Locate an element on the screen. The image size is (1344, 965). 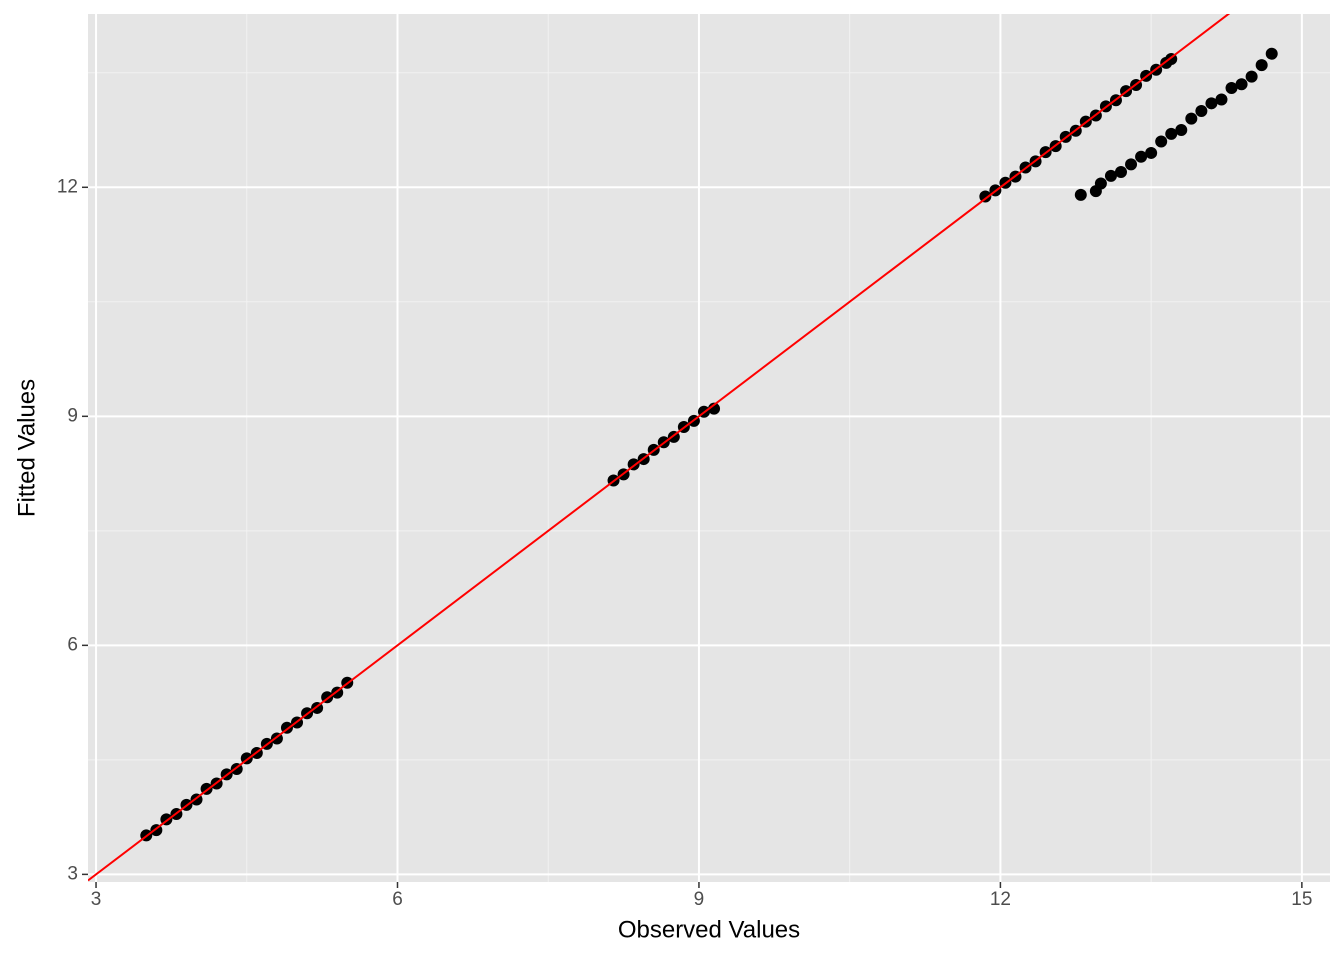
x-tick-label: 12 is located at coordinates (1000, 899).